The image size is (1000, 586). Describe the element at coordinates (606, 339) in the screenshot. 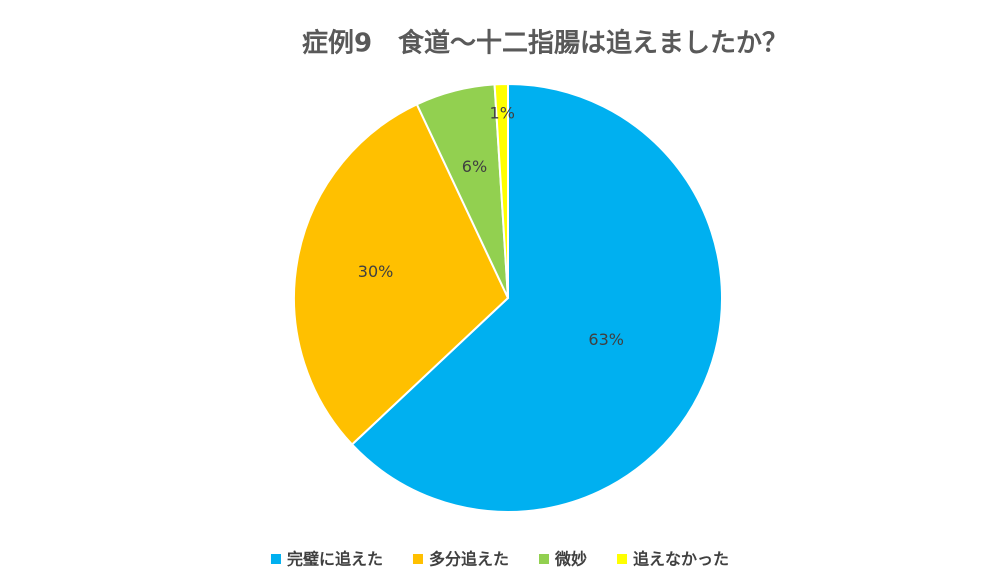

I see `data-label: 63%` at that location.